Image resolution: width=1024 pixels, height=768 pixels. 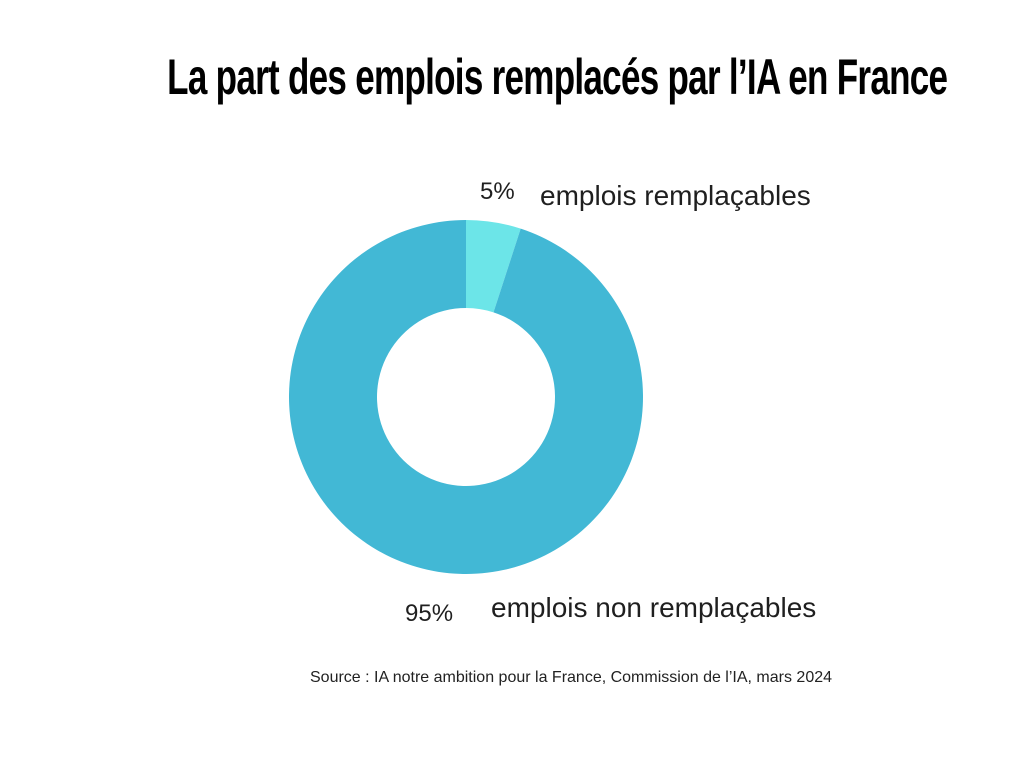 I want to click on slice-legend-label-non-replaceable: emplois non remplaçables, so click(x=654, y=607).